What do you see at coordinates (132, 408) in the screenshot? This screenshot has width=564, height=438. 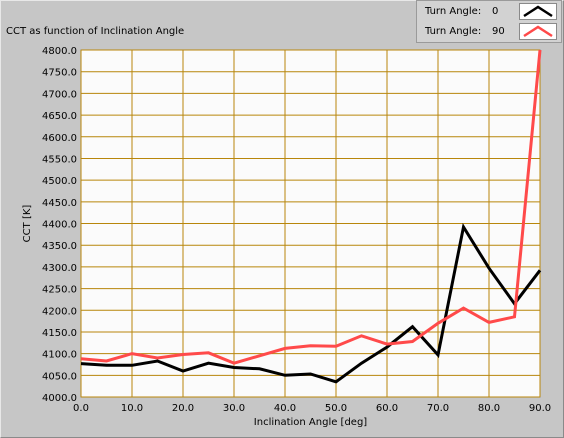 I see `x-tick-label: 10.0` at bounding box center [132, 408].